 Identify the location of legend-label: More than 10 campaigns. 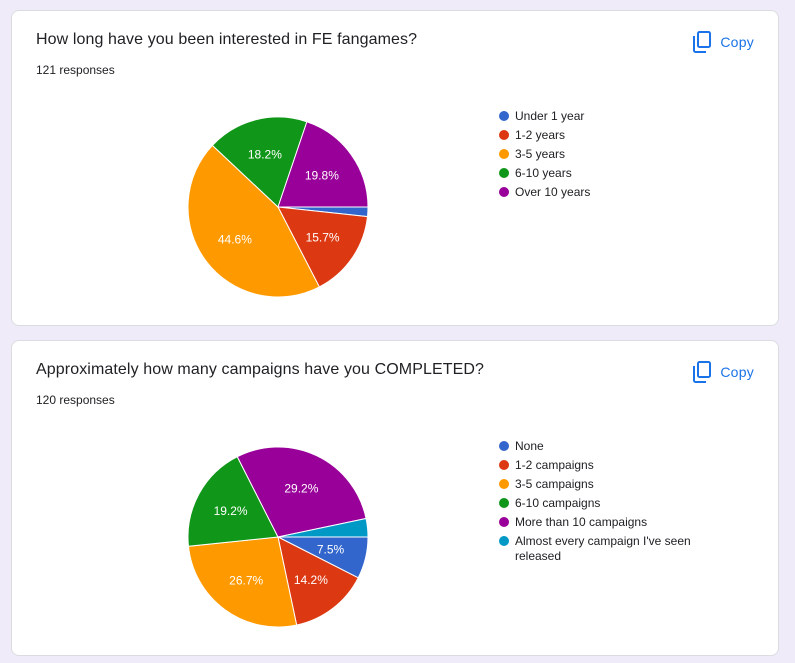
(581, 522).